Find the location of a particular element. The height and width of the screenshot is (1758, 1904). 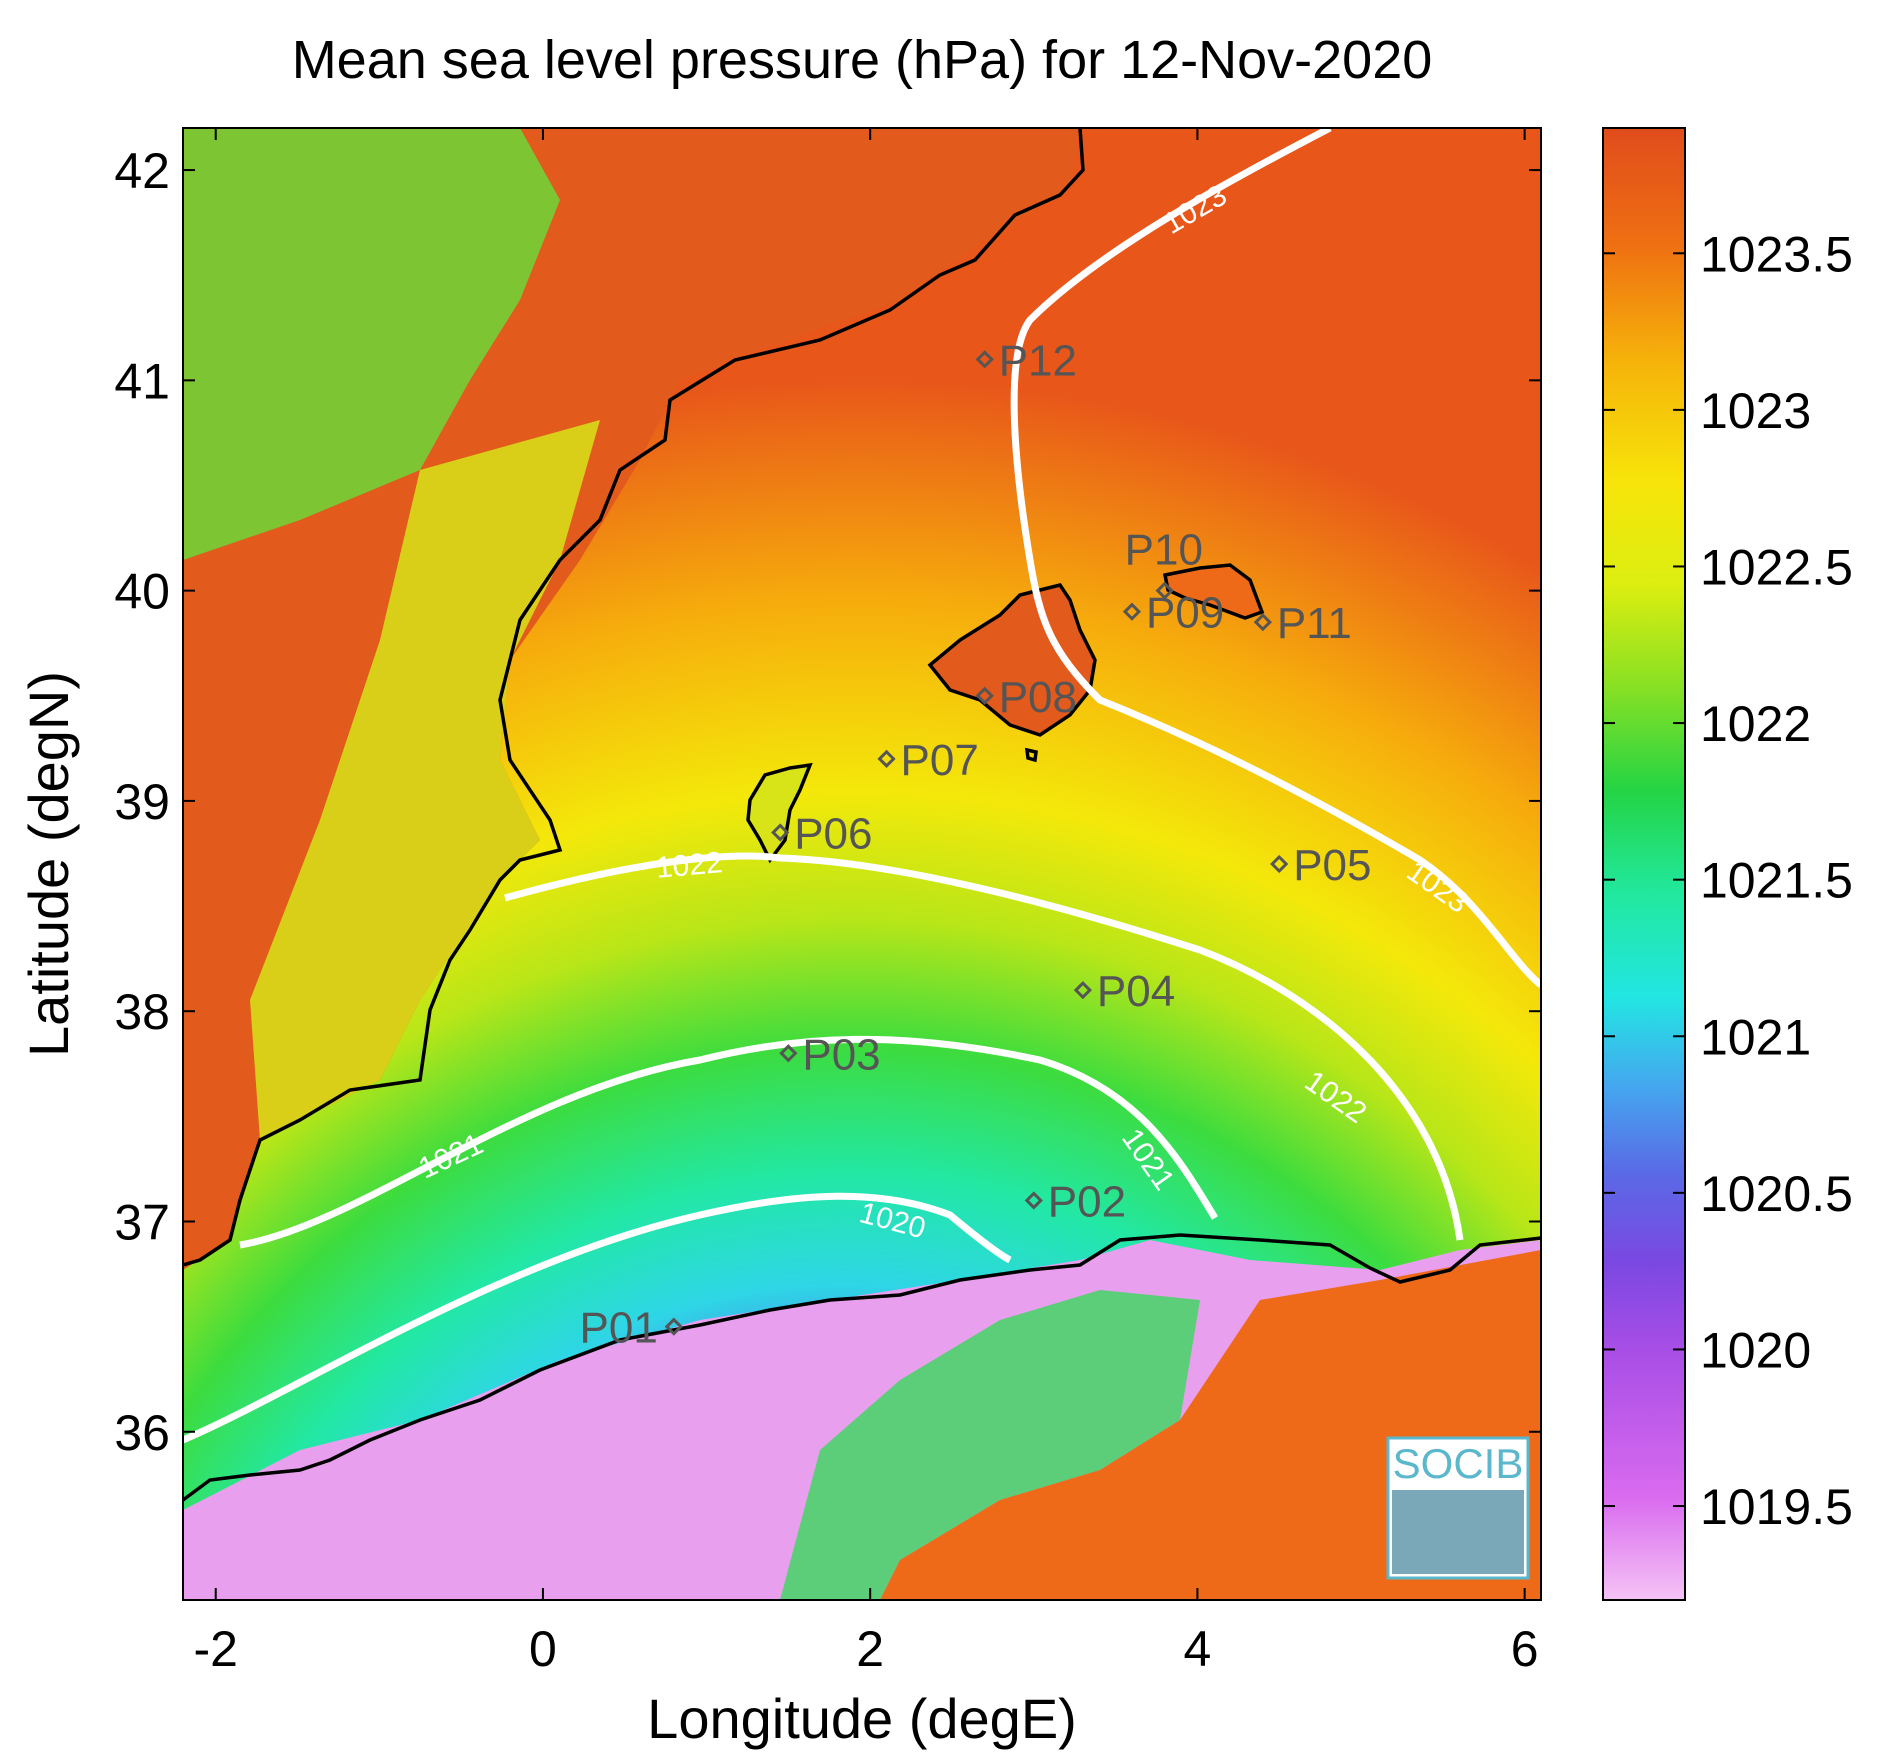

station-label: P06 is located at coordinates (833, 833).